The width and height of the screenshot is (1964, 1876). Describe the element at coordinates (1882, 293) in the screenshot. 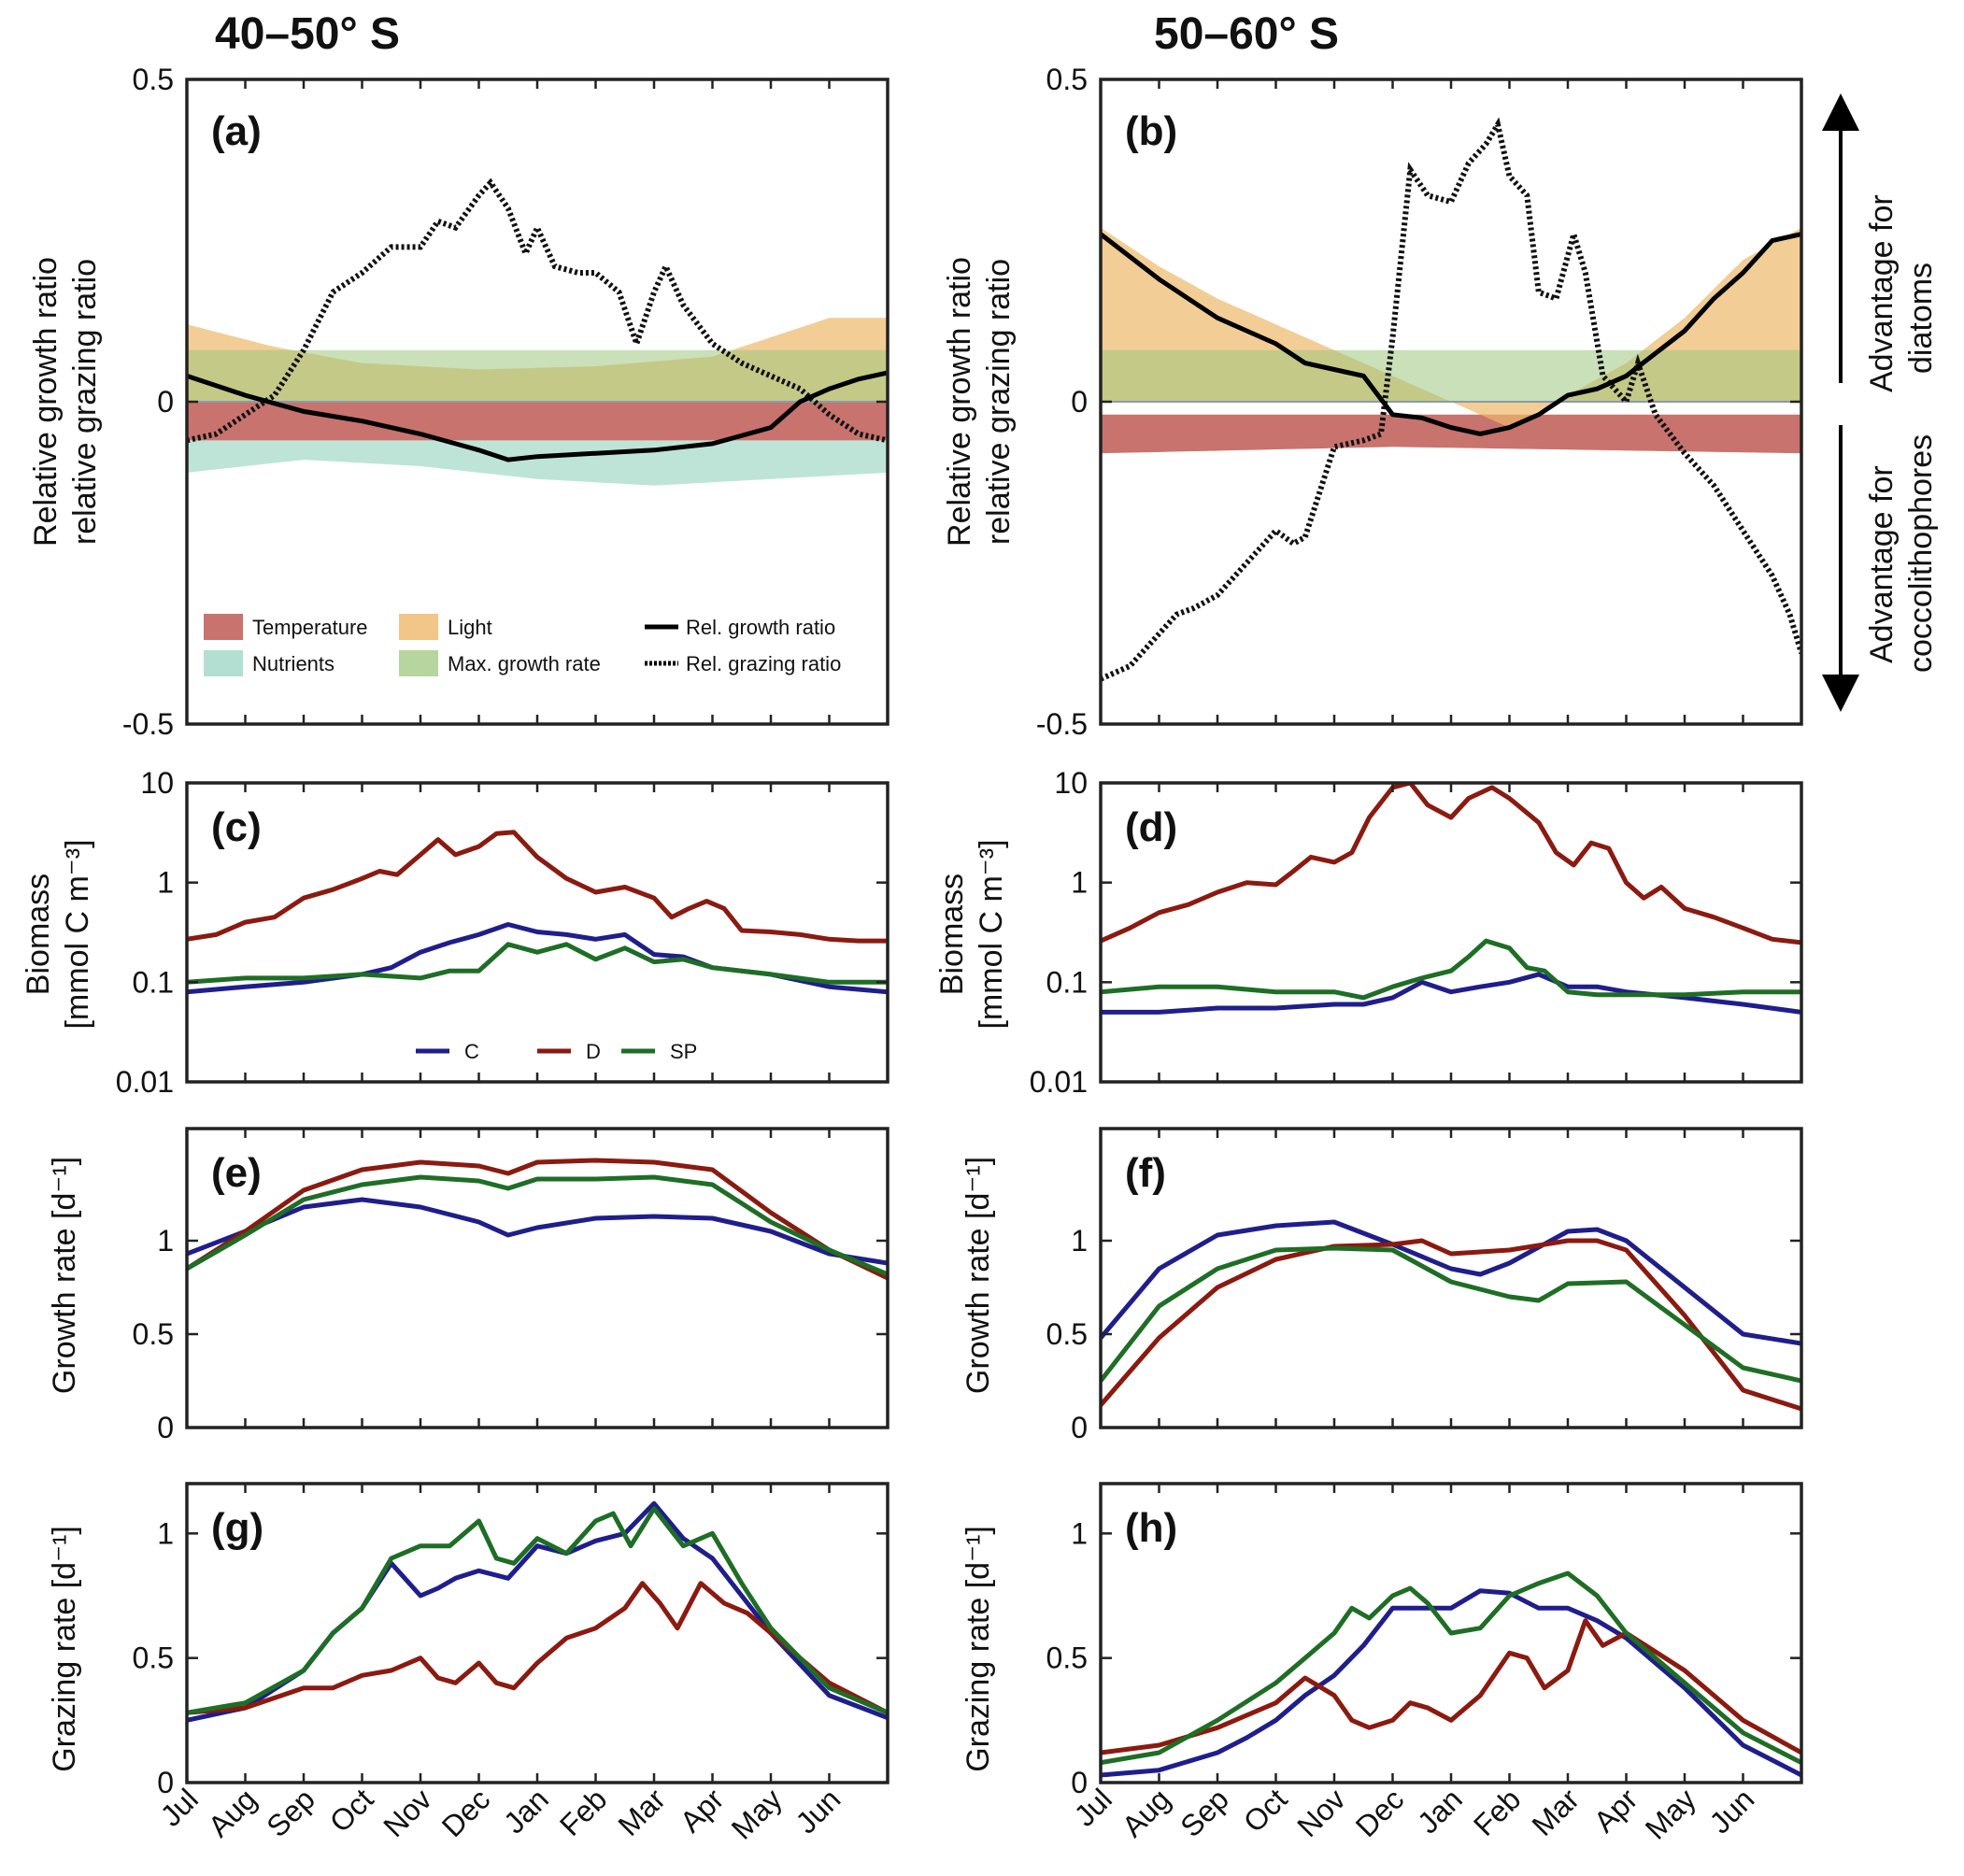

I see `advantage-diatoms-line1: Advantage for` at that location.